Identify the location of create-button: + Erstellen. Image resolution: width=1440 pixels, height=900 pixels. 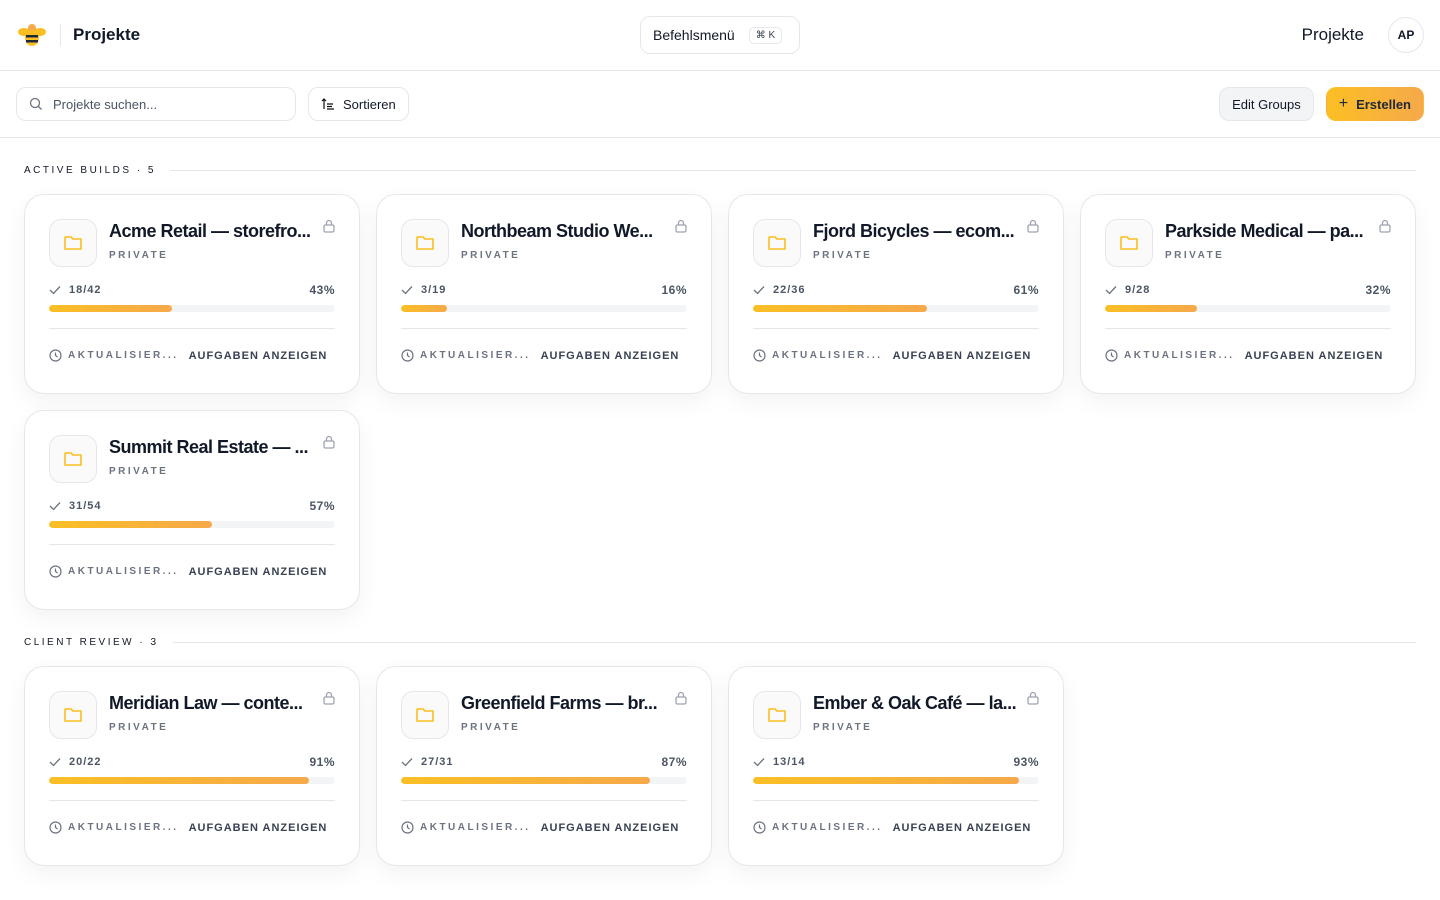
(1374, 104).